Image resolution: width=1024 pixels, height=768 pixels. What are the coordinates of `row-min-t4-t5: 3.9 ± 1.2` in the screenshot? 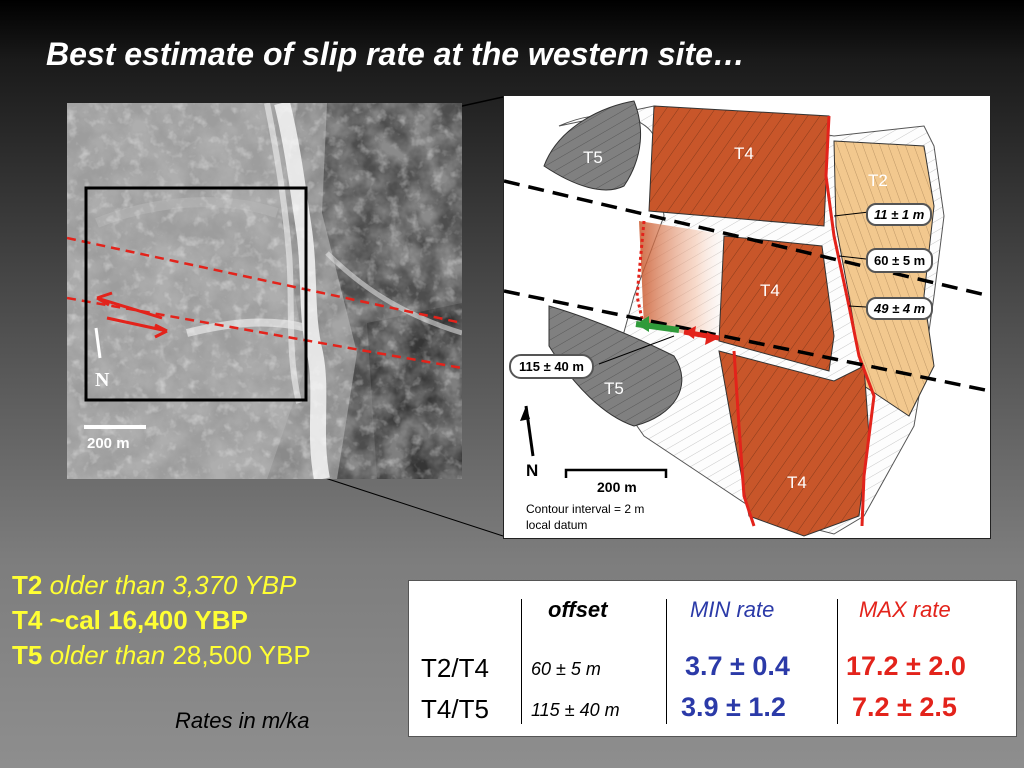 It's located at (733, 707).